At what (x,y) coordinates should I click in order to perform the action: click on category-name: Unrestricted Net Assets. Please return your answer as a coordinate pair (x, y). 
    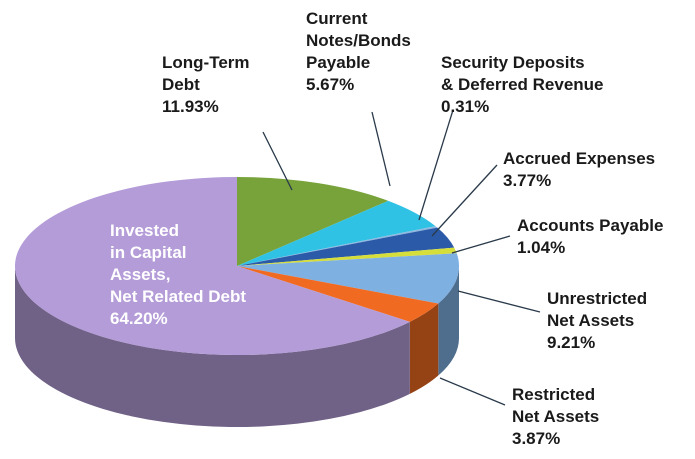
    Looking at the image, I should click on (597, 309).